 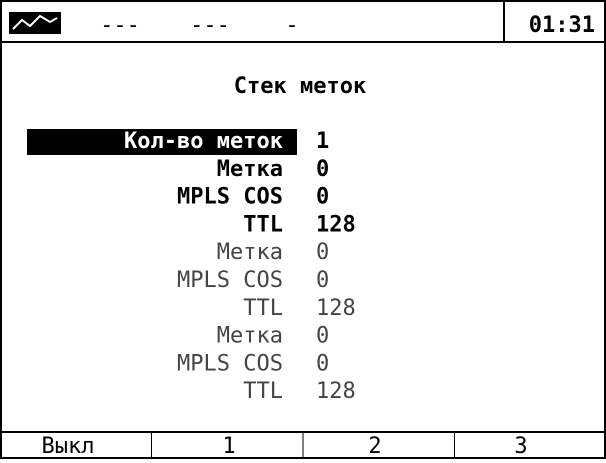 What do you see at coordinates (203, 141) in the screenshot?
I see `parameter-label: Кол-во меток` at bounding box center [203, 141].